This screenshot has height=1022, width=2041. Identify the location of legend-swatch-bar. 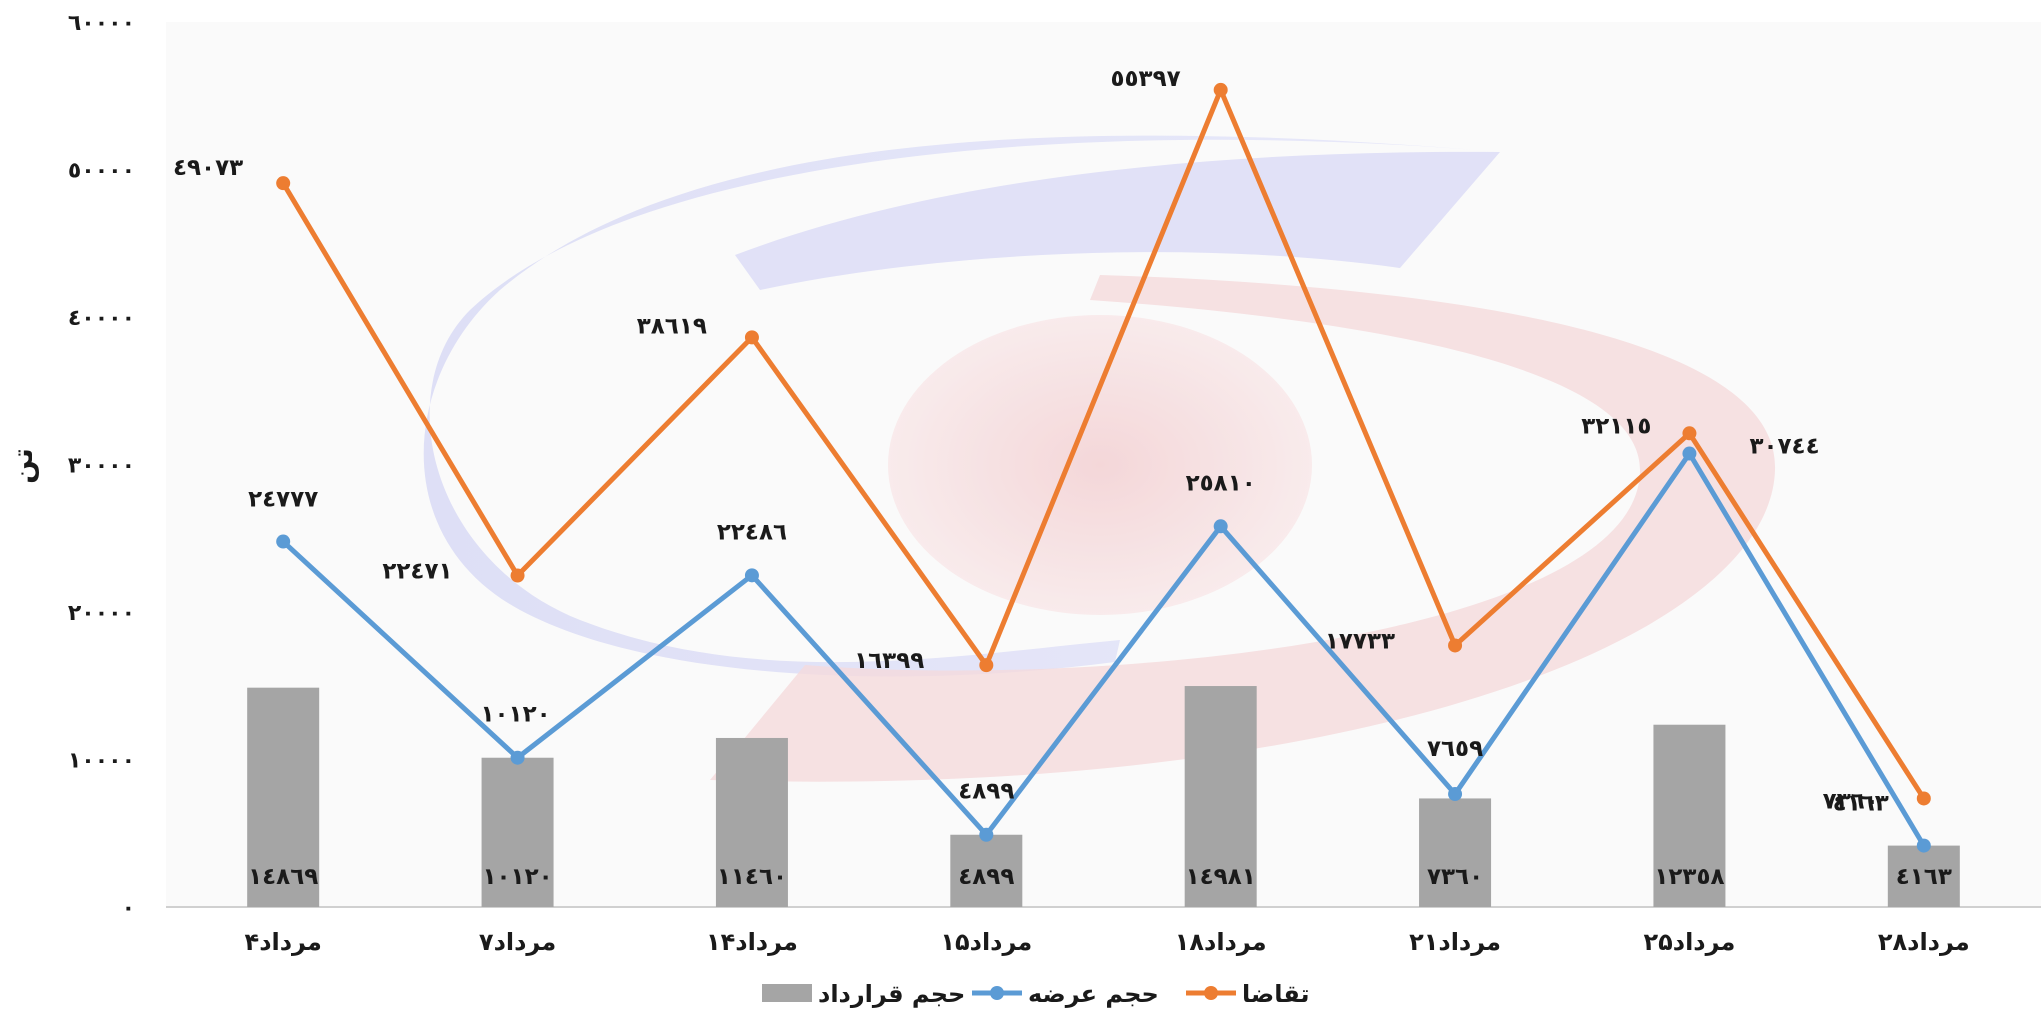
(787, 993).